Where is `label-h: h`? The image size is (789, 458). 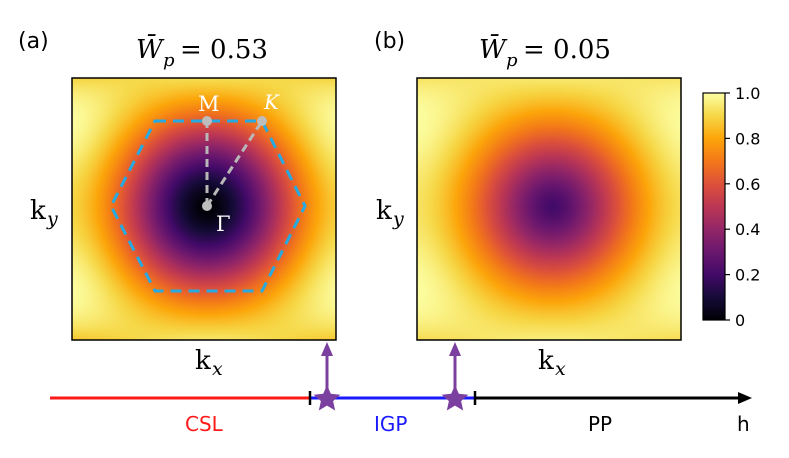 label-h: h is located at coordinates (743, 424).